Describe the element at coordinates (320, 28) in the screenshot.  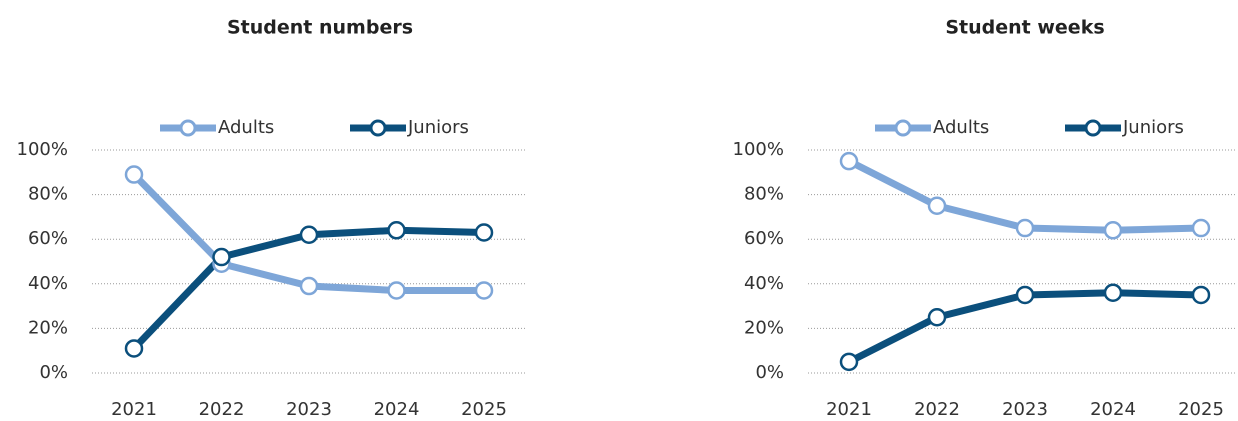
I see `chart-title: Student numbers` at that location.